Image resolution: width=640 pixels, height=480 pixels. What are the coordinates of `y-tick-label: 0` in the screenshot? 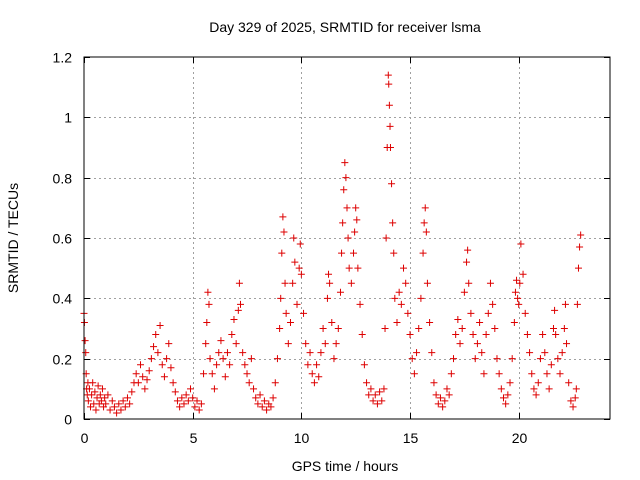 It's located at (68, 420).